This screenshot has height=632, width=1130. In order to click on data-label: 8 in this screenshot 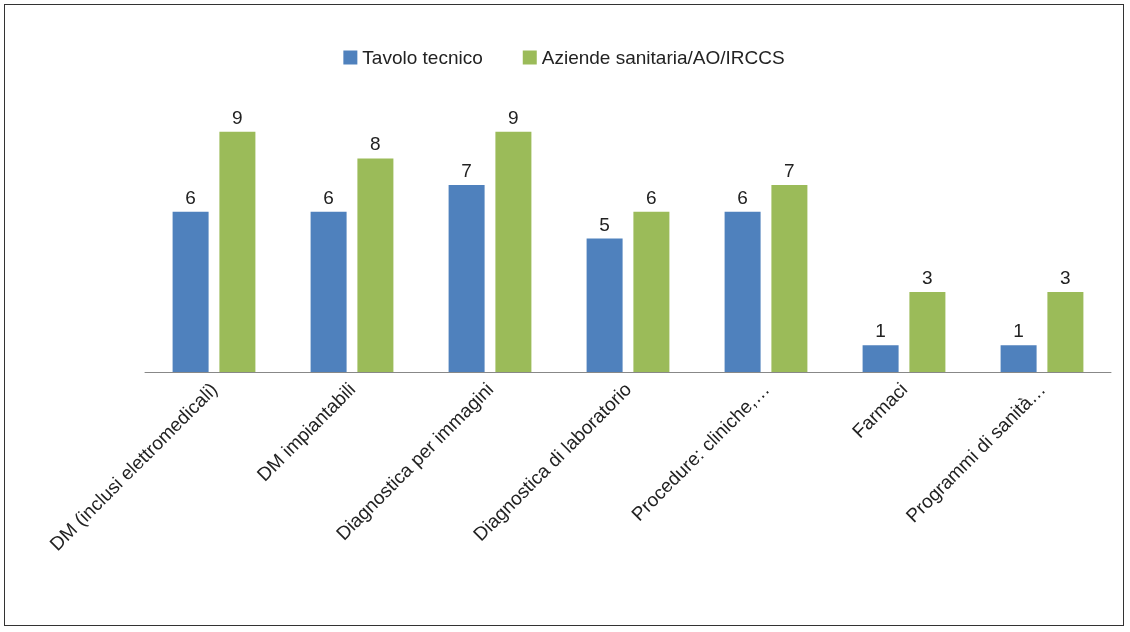, I will do `click(375, 144)`.